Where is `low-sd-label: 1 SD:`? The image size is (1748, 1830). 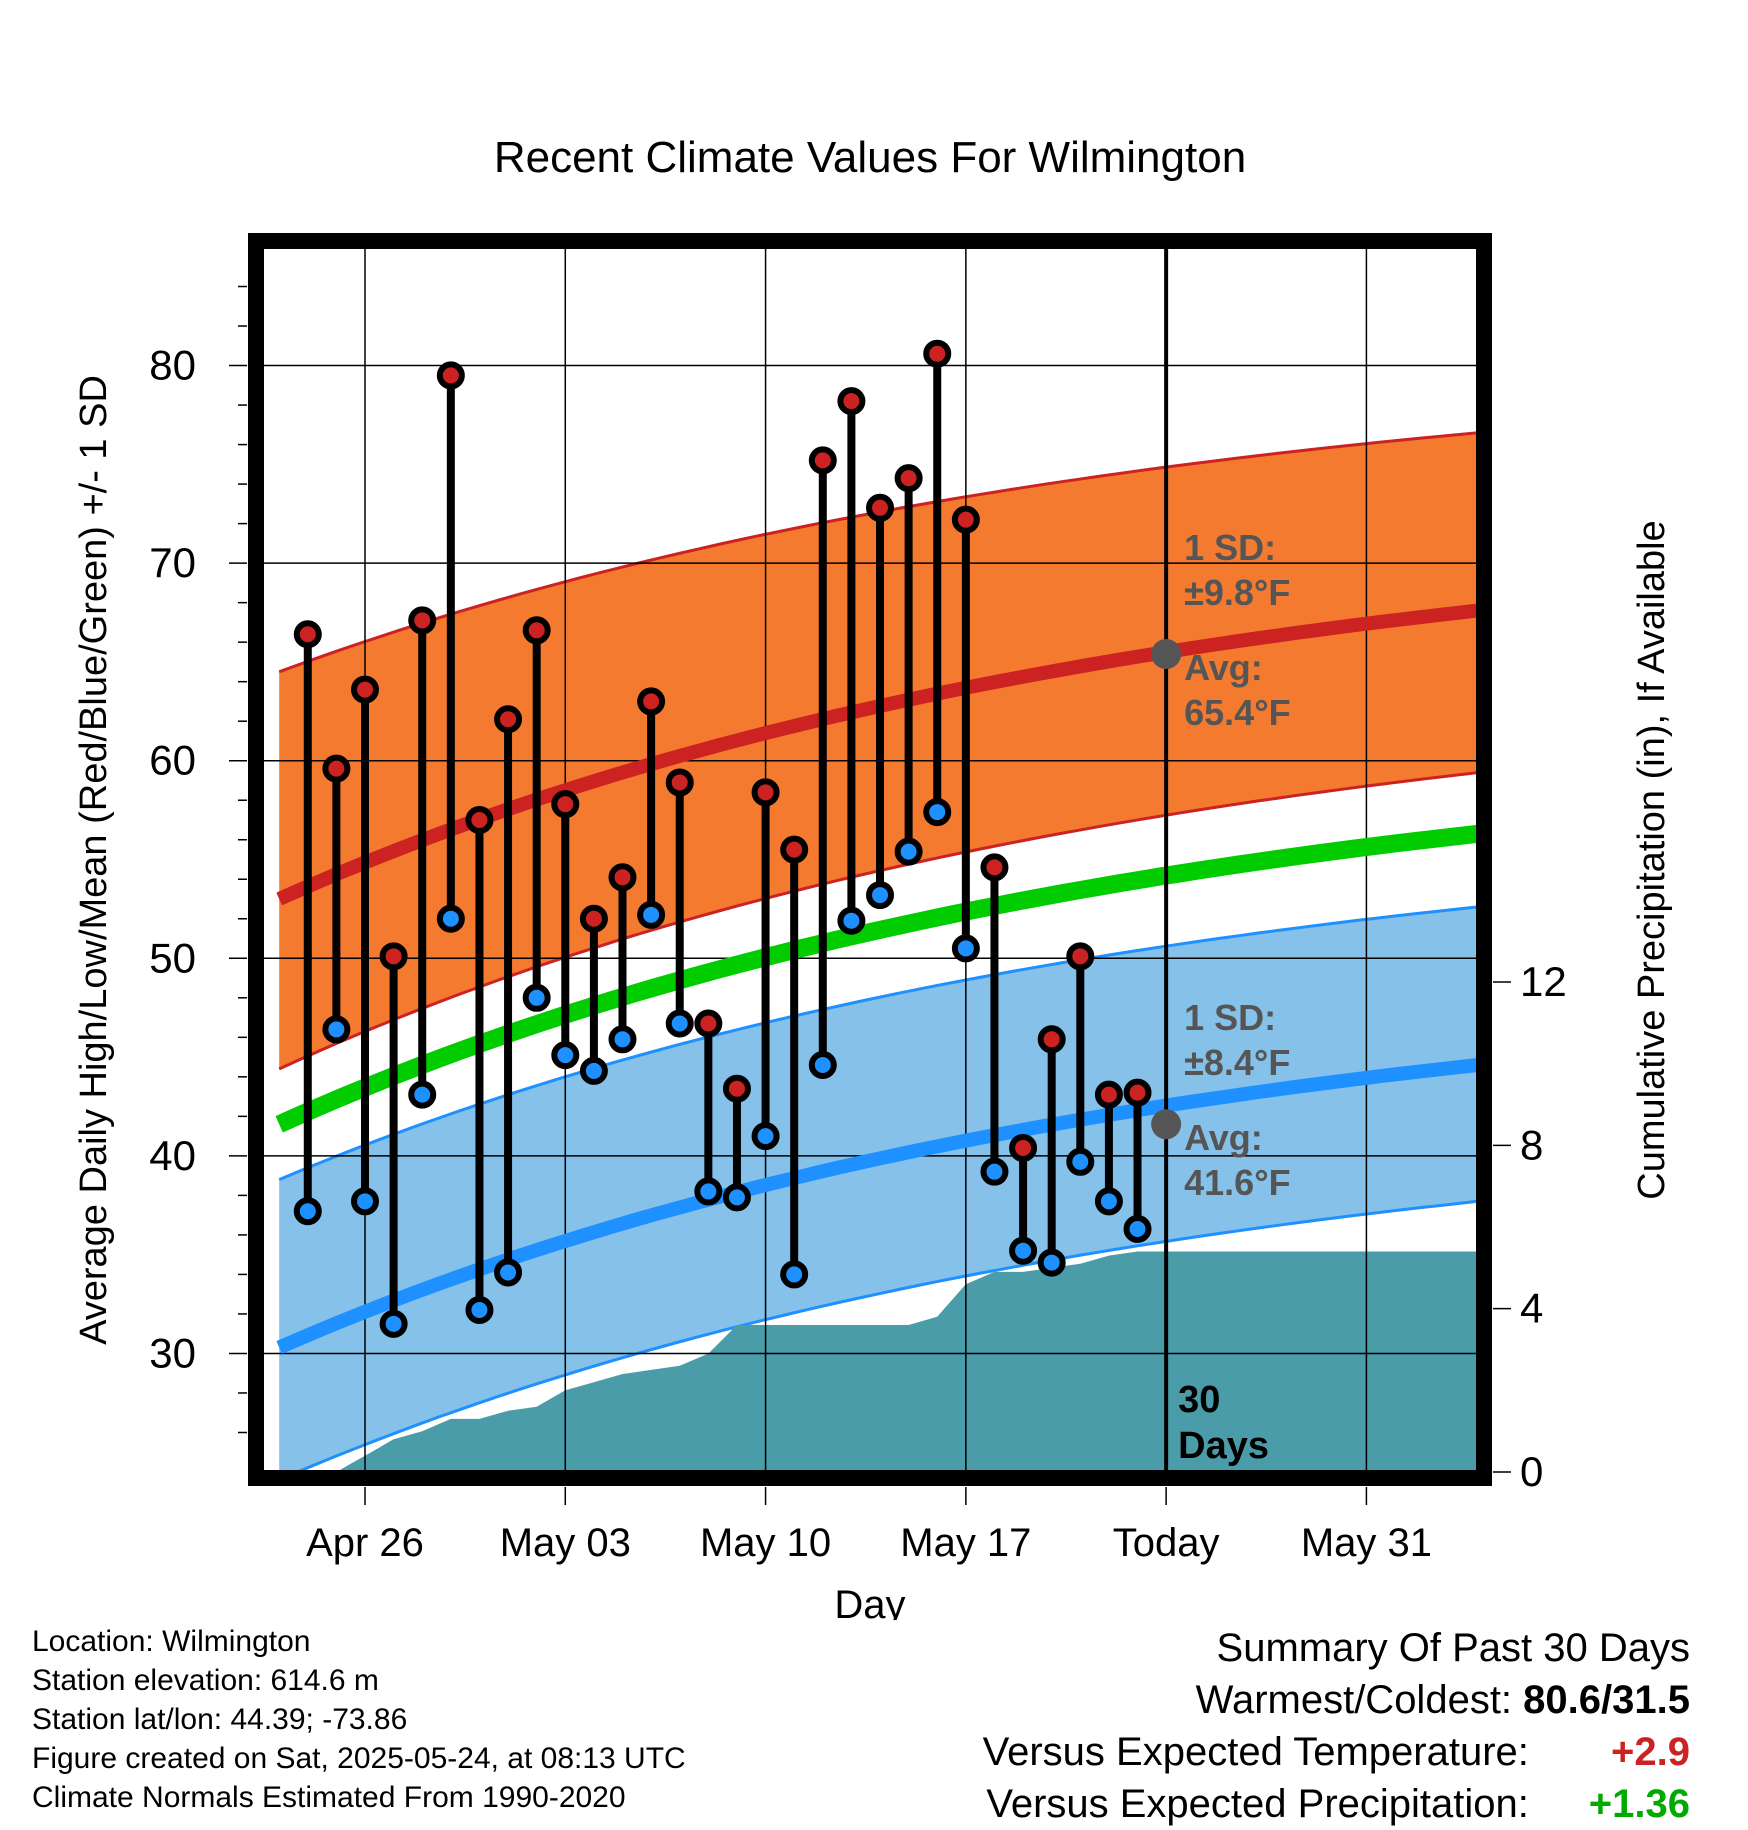 low-sd-label: 1 SD: is located at coordinates (1230, 1017).